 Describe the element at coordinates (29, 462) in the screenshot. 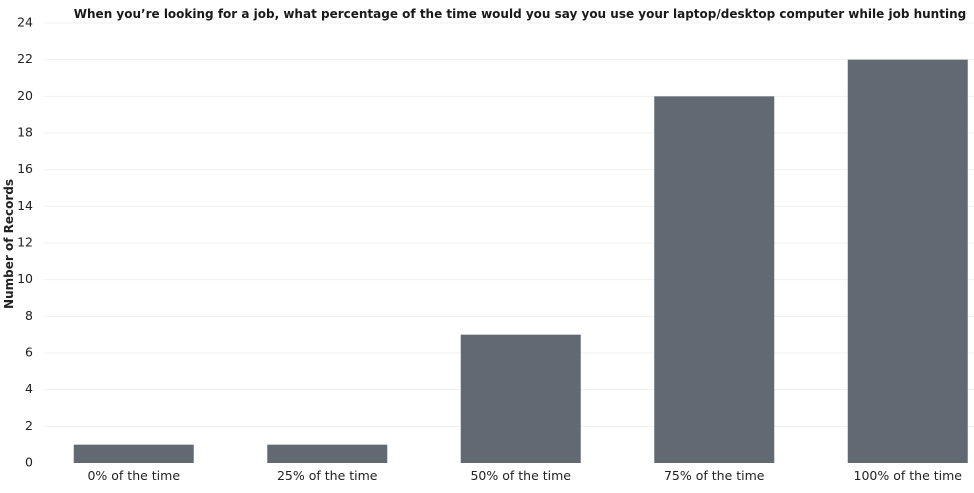

I see `y-tick-label: 0` at that location.